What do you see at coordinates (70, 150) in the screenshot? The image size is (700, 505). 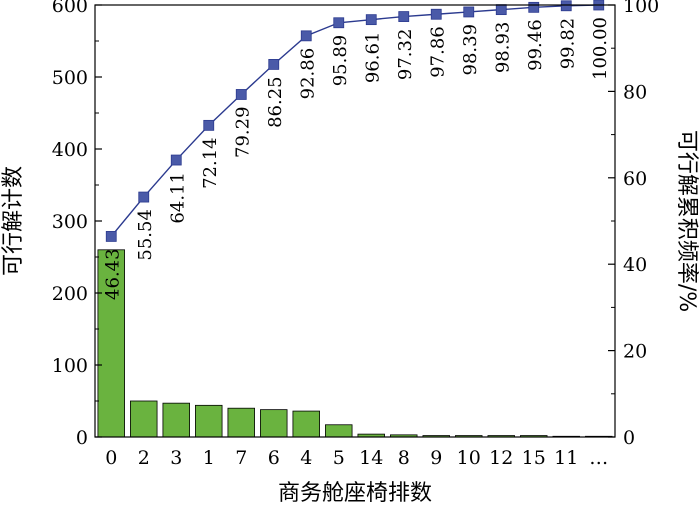 I see `left-tick-label: 400` at bounding box center [70, 150].